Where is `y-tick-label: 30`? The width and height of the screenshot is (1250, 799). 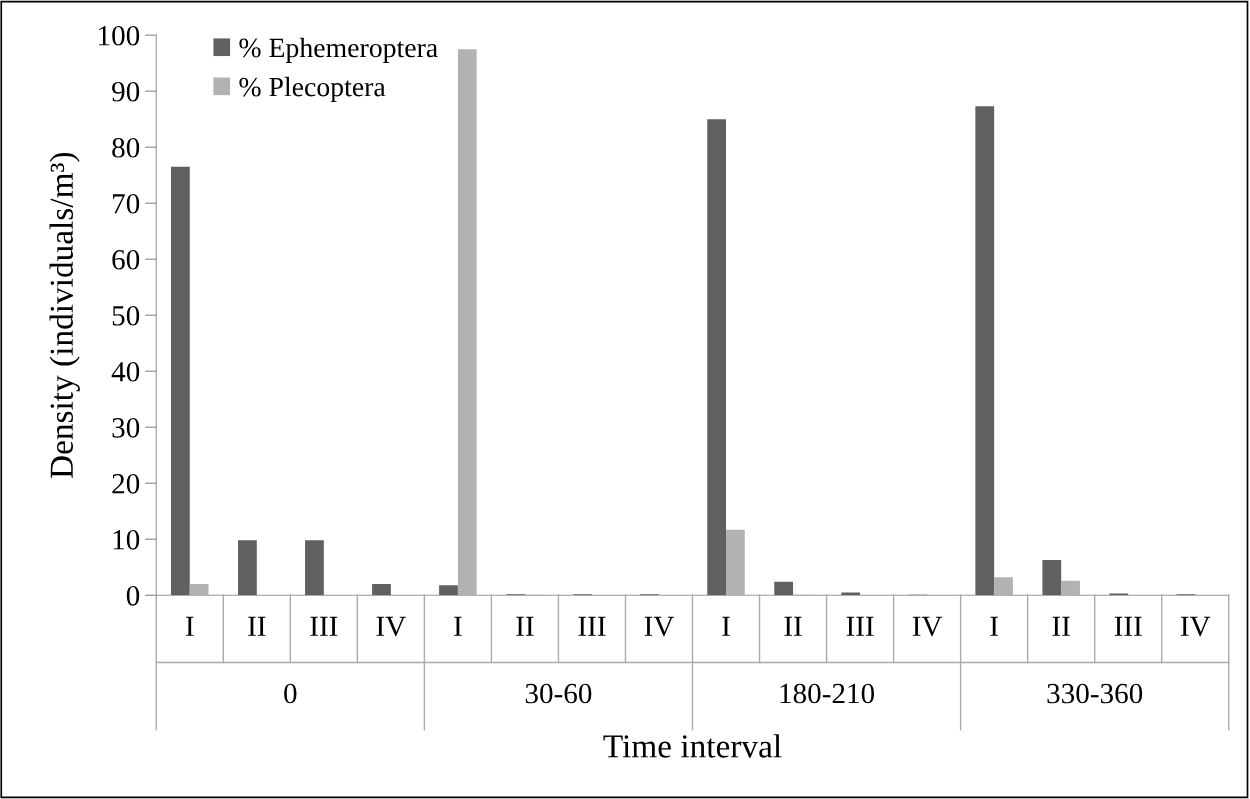 y-tick-label: 30 is located at coordinates (126, 427).